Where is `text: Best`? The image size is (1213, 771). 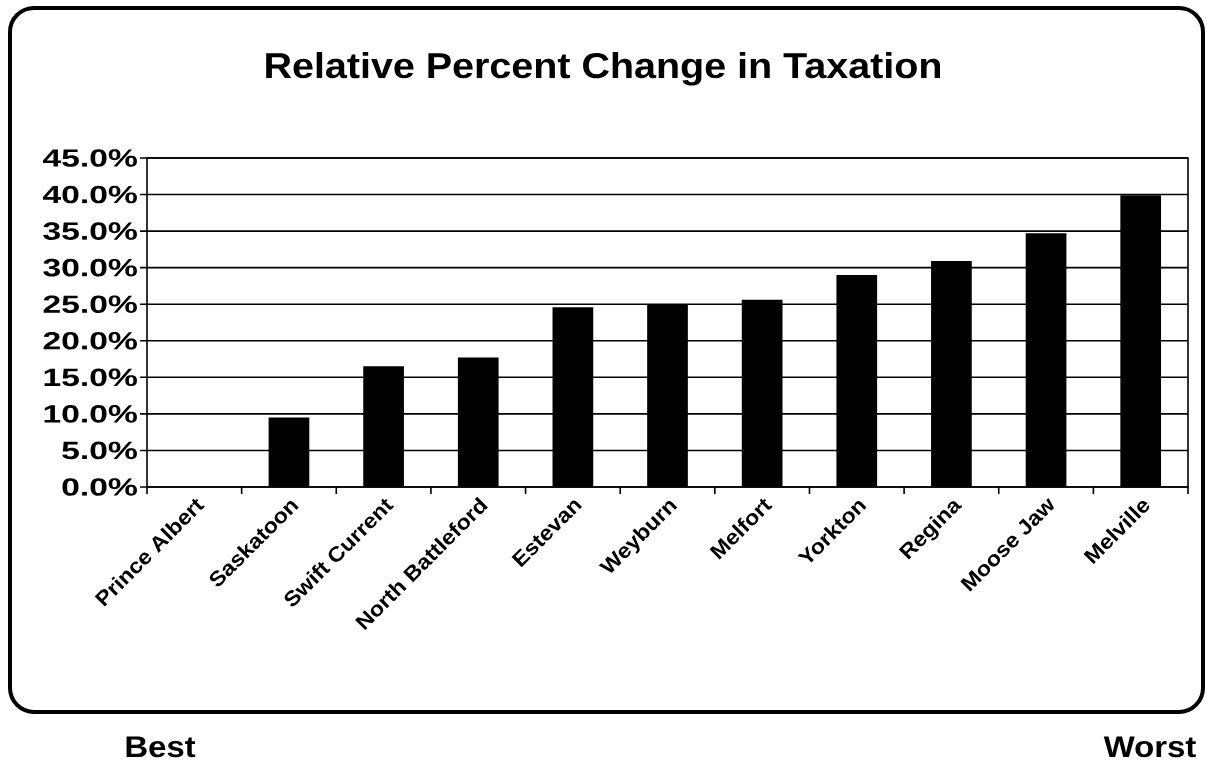 text: Best is located at coordinates (161, 747).